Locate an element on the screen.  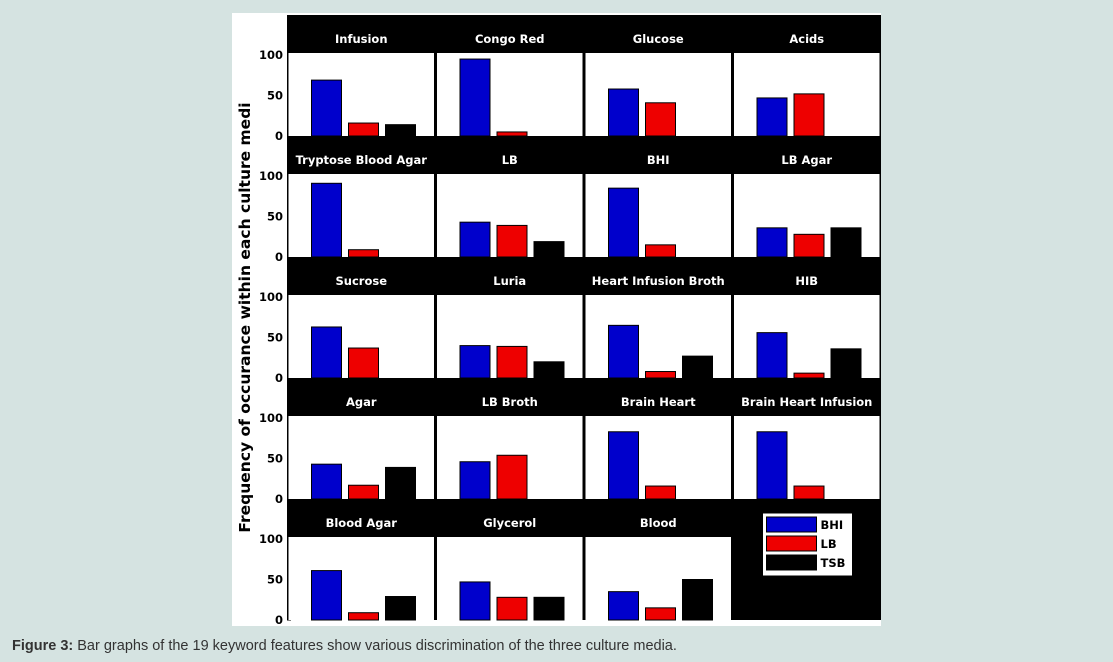
panel-hib: HIB is located at coordinates (807, 326).